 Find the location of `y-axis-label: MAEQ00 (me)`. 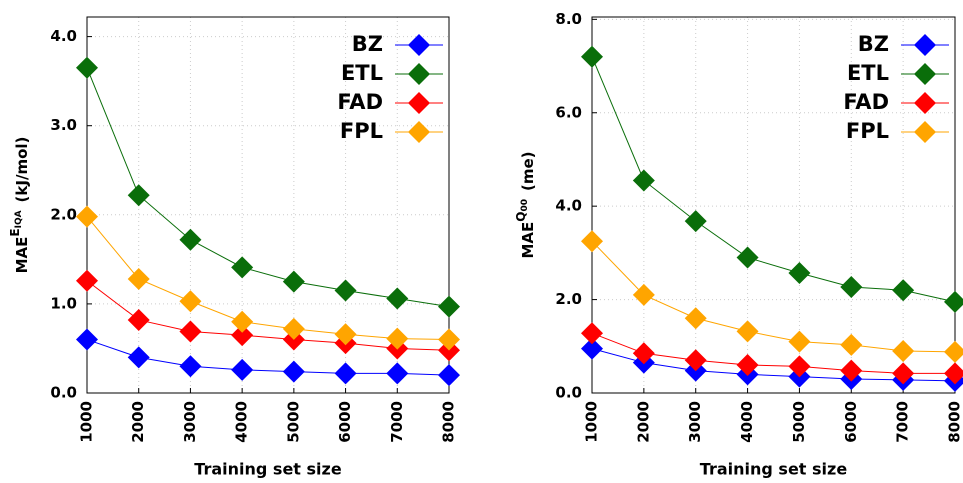

y-axis-label: MAEQ00 (me) is located at coordinates (525, 204).